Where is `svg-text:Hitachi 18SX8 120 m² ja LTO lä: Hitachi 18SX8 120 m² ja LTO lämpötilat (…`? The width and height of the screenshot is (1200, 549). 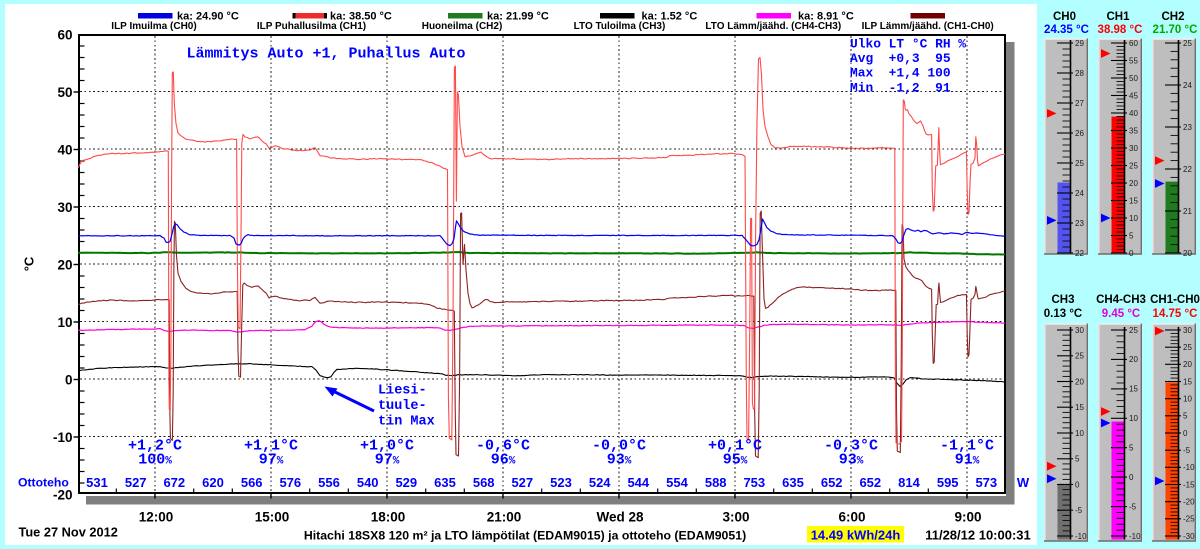
svg-text:Hitachi 18SX8 120 m² ja LTO lä: Hitachi 18SX8 120 m² ja LTO lämpötilat (… is located at coordinates (525, 536).